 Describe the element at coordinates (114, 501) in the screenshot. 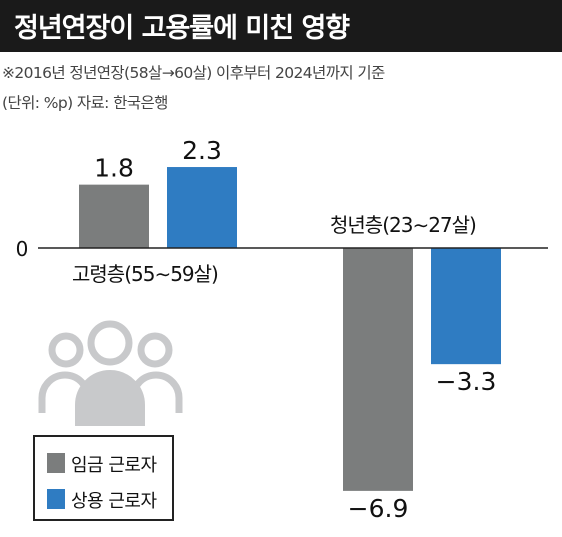

I see `legend-label-regular: 상용 근로자` at that location.